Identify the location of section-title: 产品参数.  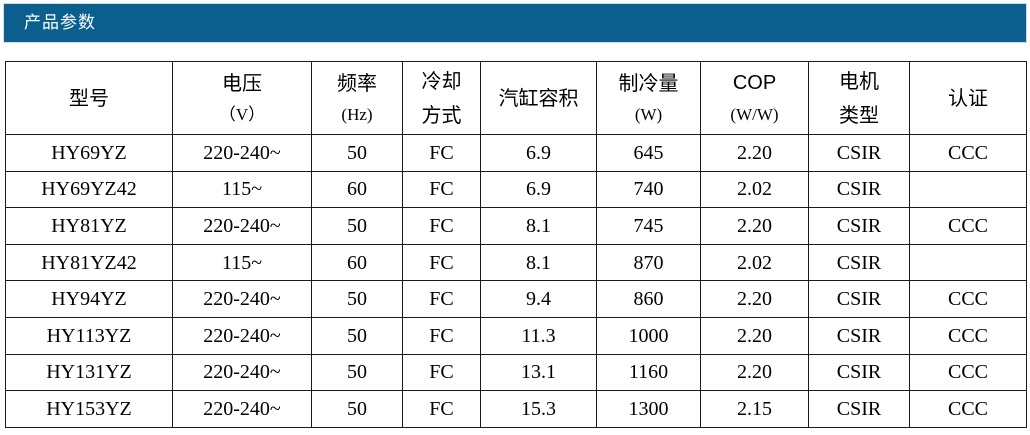
(60, 23).